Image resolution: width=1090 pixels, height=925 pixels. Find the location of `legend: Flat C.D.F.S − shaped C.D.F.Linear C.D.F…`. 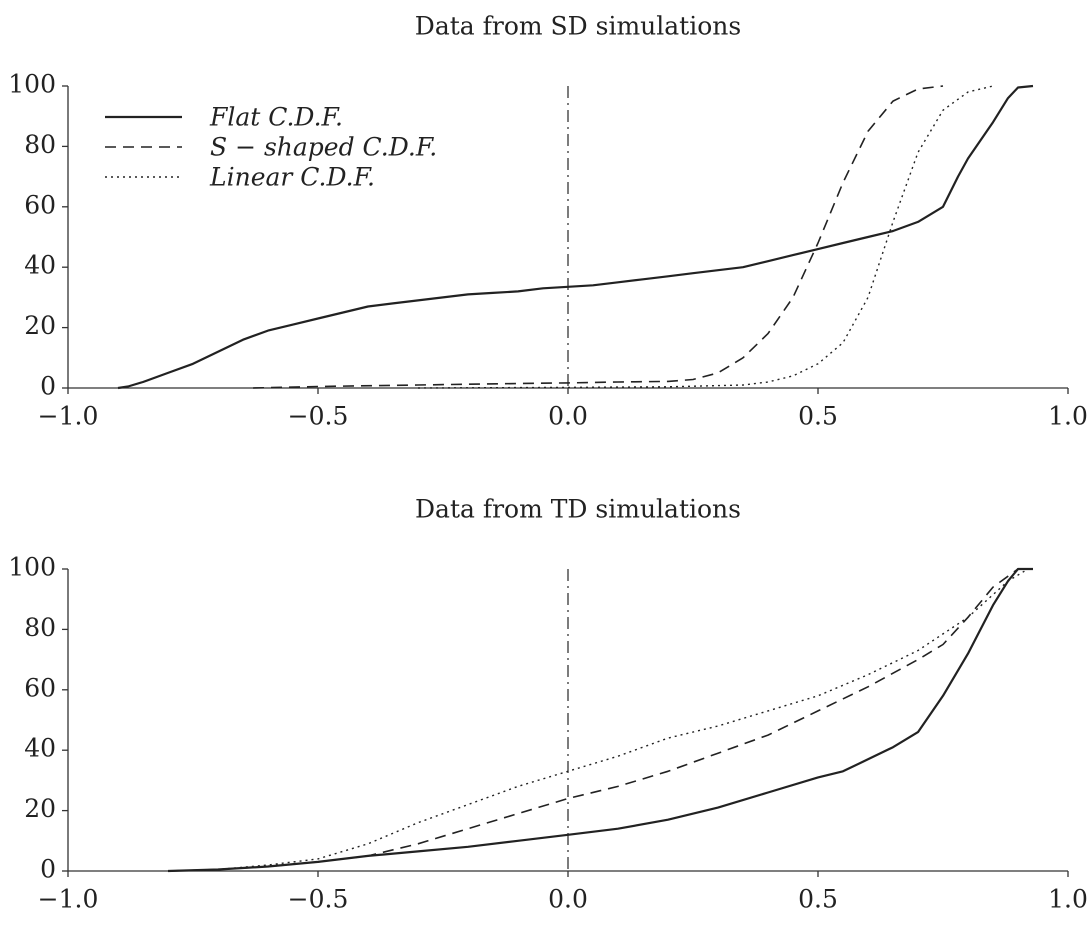

legend: Flat C.D.F.S − shaped C.D.F.Linear C.D.F… is located at coordinates (271, 147).